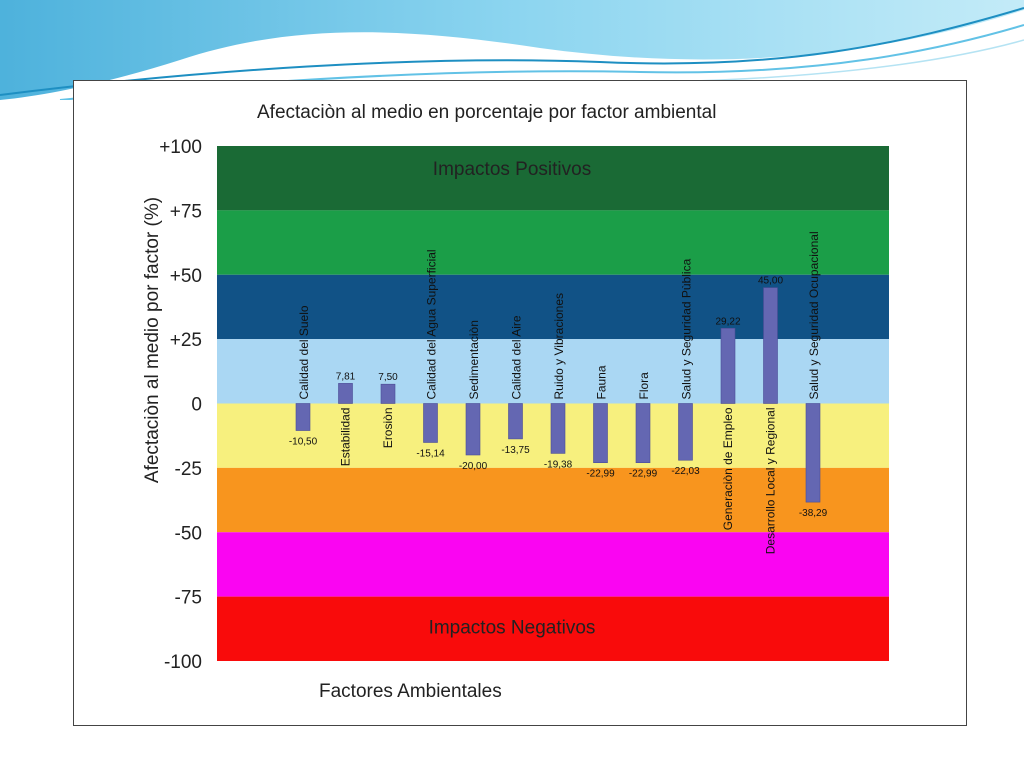 The width and height of the screenshot is (1024, 768). I want to click on category-label: Ruido y Vibraciones, so click(559, 346).